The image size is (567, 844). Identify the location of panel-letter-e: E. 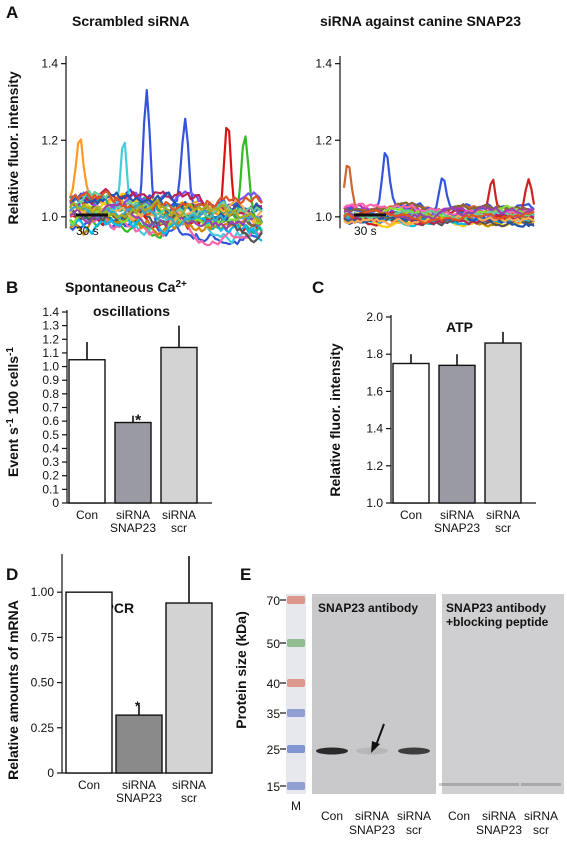
(245, 574).